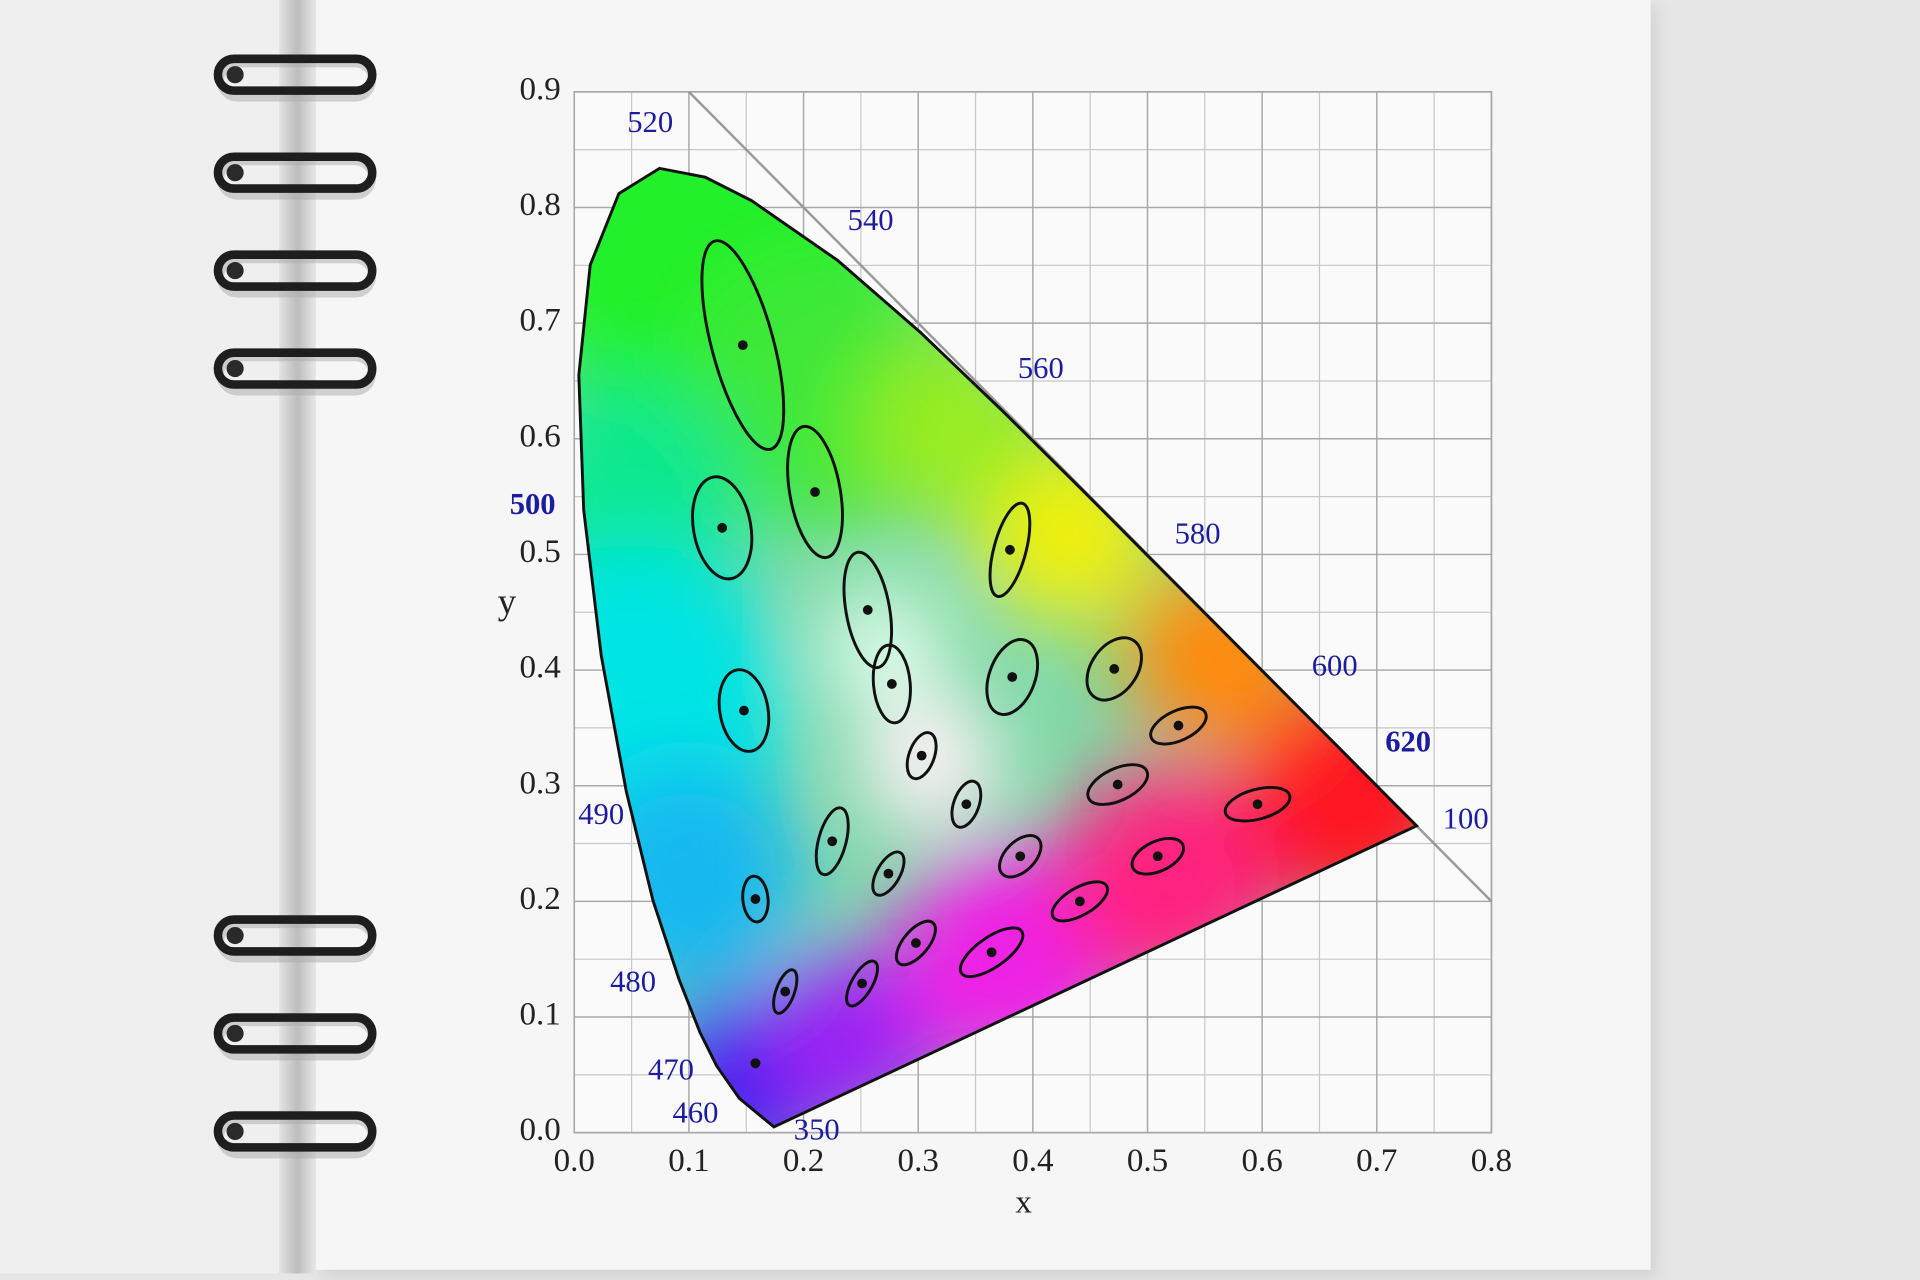 The image size is (1920, 1280). What do you see at coordinates (1147, 1161) in the screenshot?
I see `x-tick-label: 0.5` at bounding box center [1147, 1161].